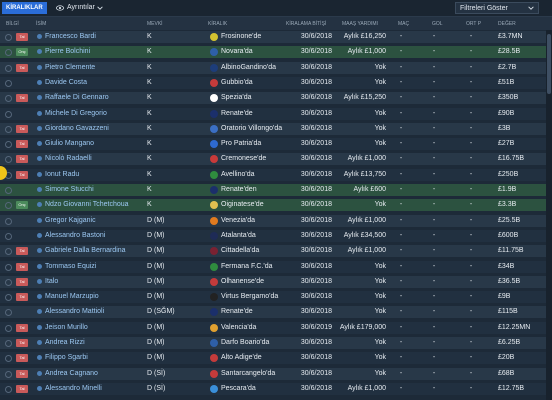 The image size is (552, 400). I want to click on column-header-wage-contribution: MAAŞ YARDIMI, so click(360, 24).